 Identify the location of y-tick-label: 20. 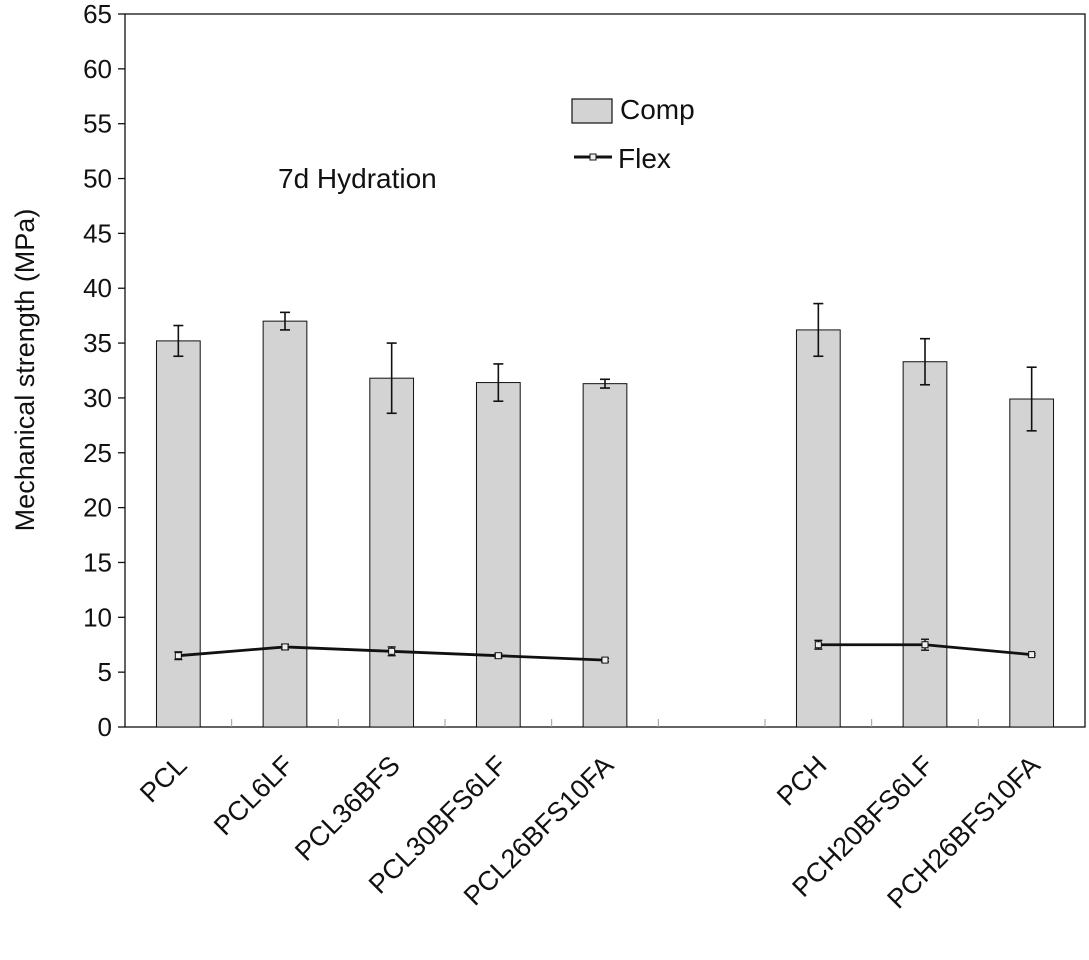
(97, 508).